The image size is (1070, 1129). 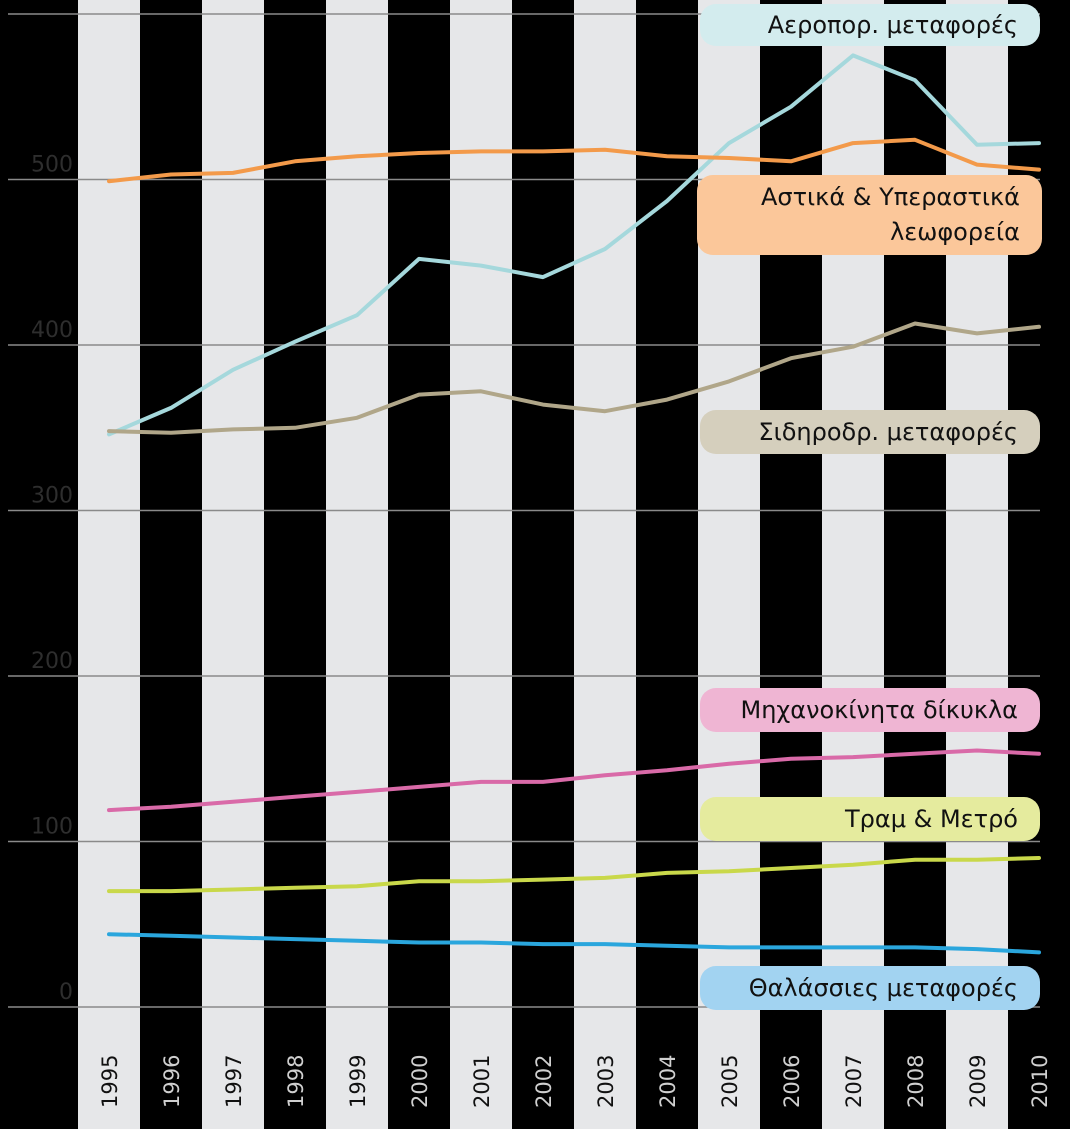 What do you see at coordinates (234, 1081) in the screenshot?
I see `x-tick-label: 1997` at bounding box center [234, 1081].